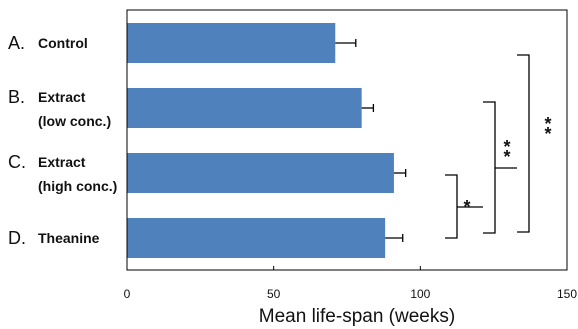  Describe the element at coordinates (274, 294) in the screenshot. I see `x-tick-label: 50` at that location.